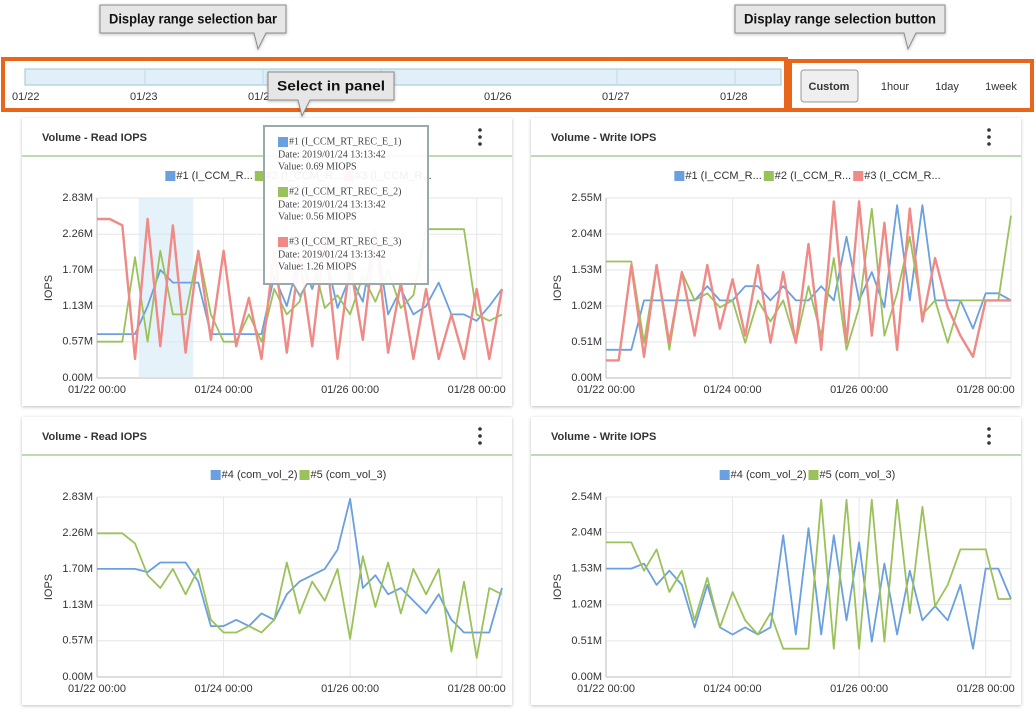 This screenshot has width=1036, height=712. What do you see at coordinates (349, 475) in the screenshot?
I see `legend-label: #5 (com_vol_3)` at bounding box center [349, 475].